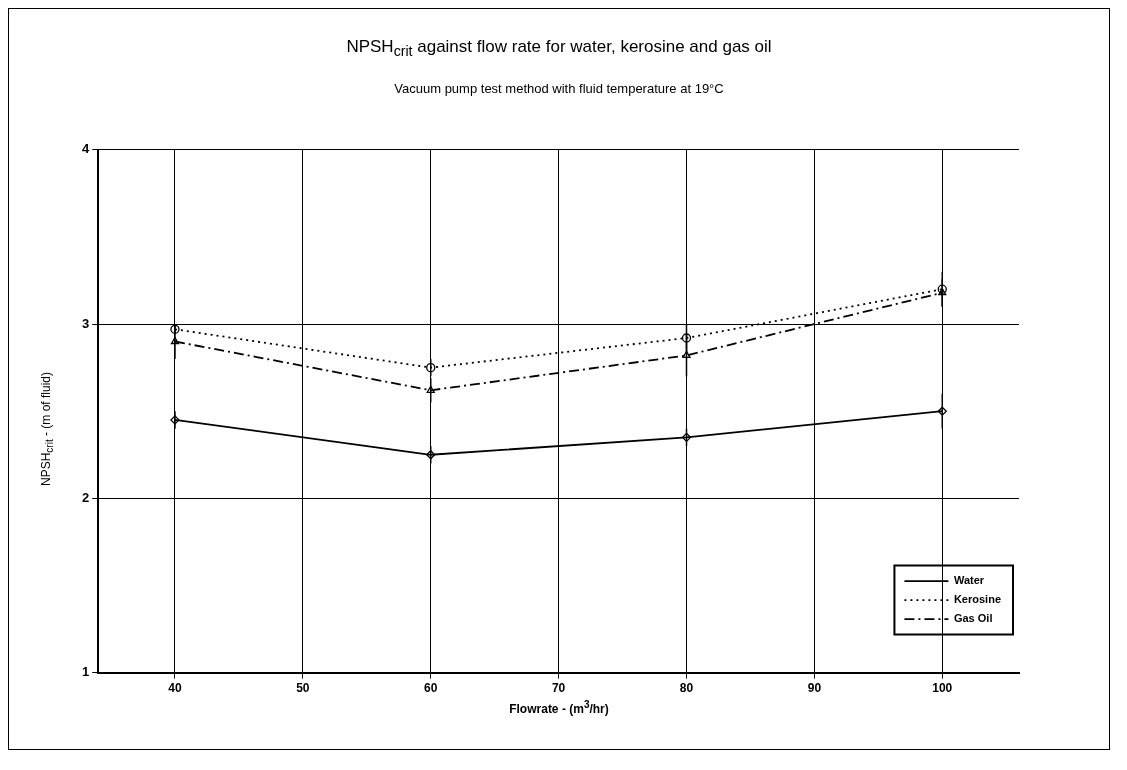  What do you see at coordinates (86, 672) in the screenshot?
I see `y-tick-label: 1` at bounding box center [86, 672].